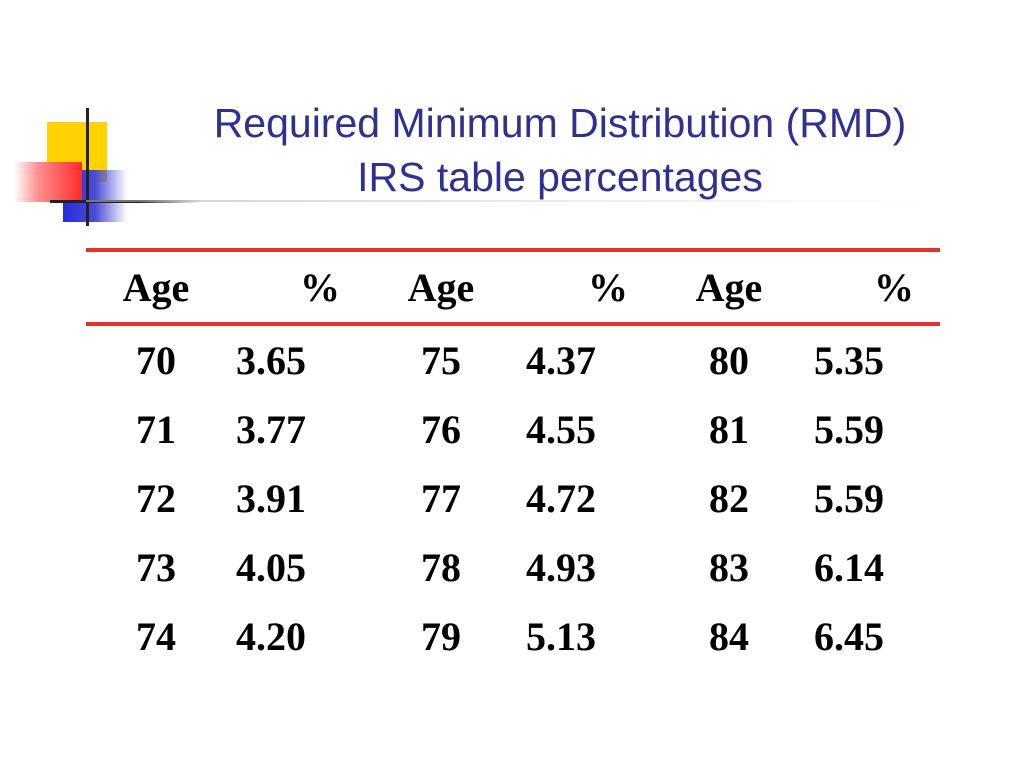  What do you see at coordinates (441, 360) in the screenshot?
I see `cell-age: 75` at bounding box center [441, 360].